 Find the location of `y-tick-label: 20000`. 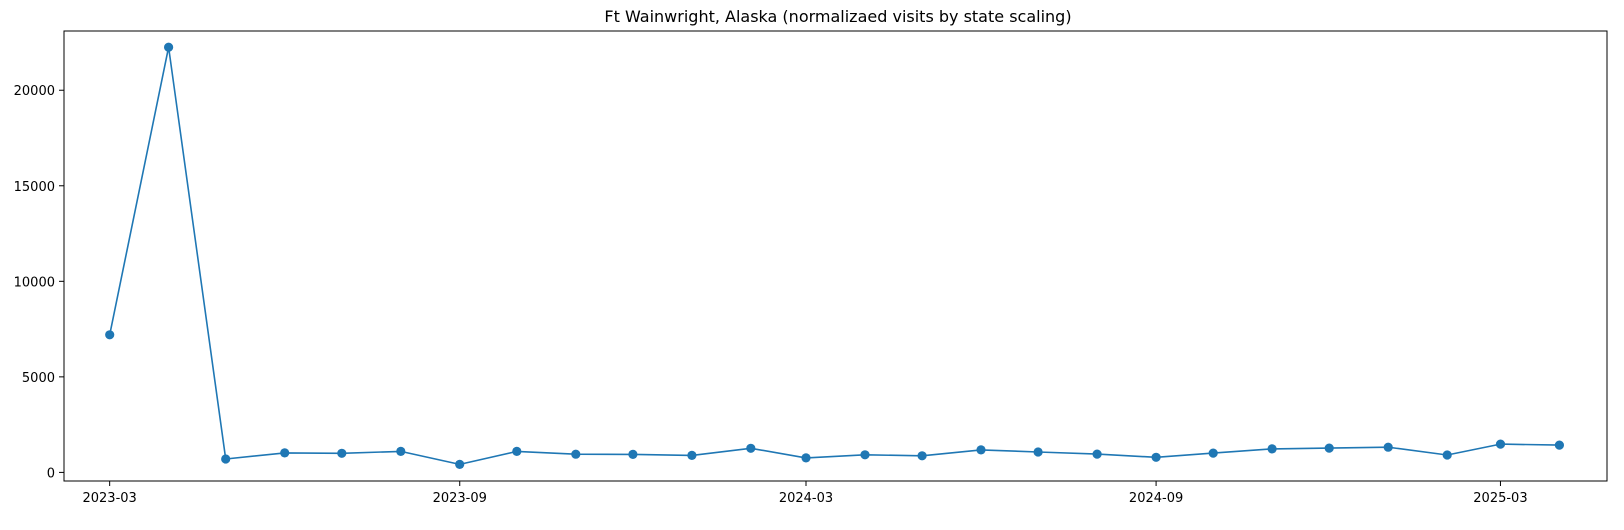

y-tick-label: 20000 is located at coordinates (34, 91).